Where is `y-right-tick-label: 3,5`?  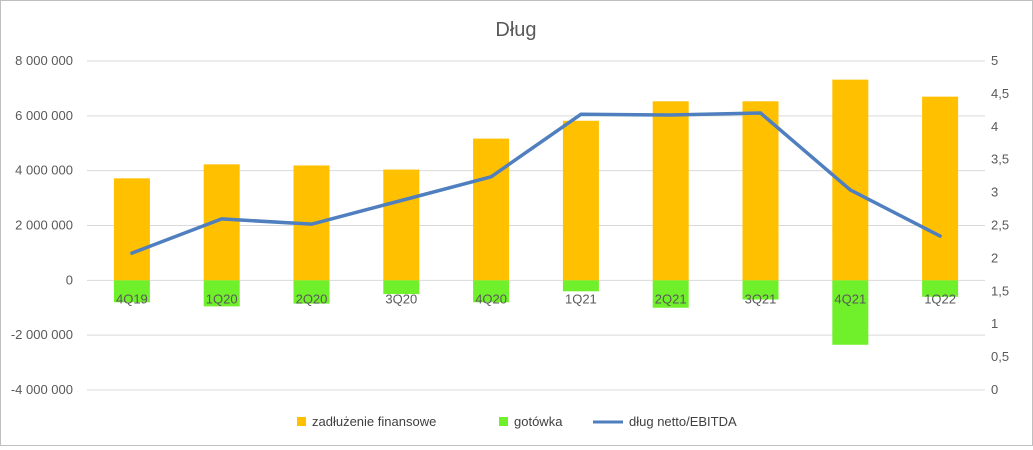
y-right-tick-label: 3,5 is located at coordinates (1000, 159).